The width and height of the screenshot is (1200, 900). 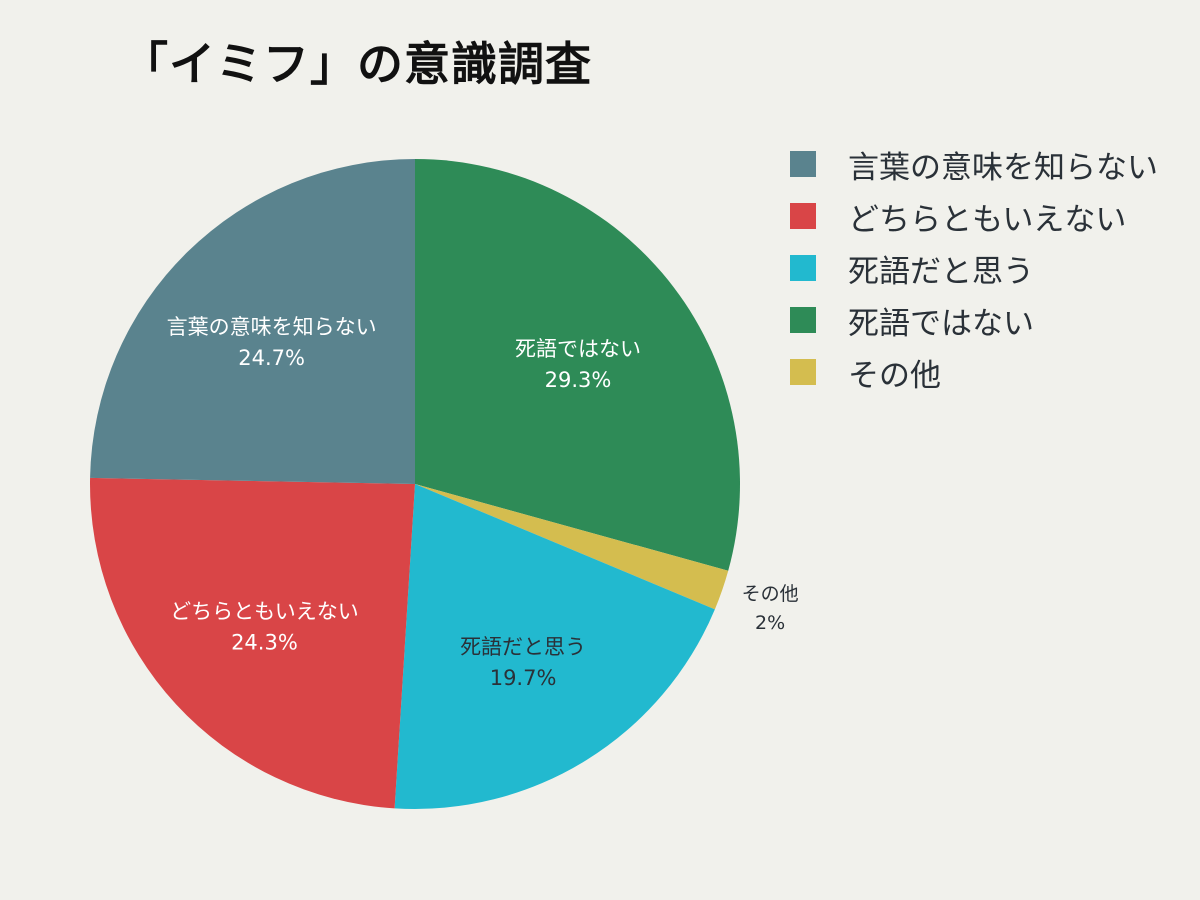 I want to click on slice-label-2: その他, so click(x=770, y=594).